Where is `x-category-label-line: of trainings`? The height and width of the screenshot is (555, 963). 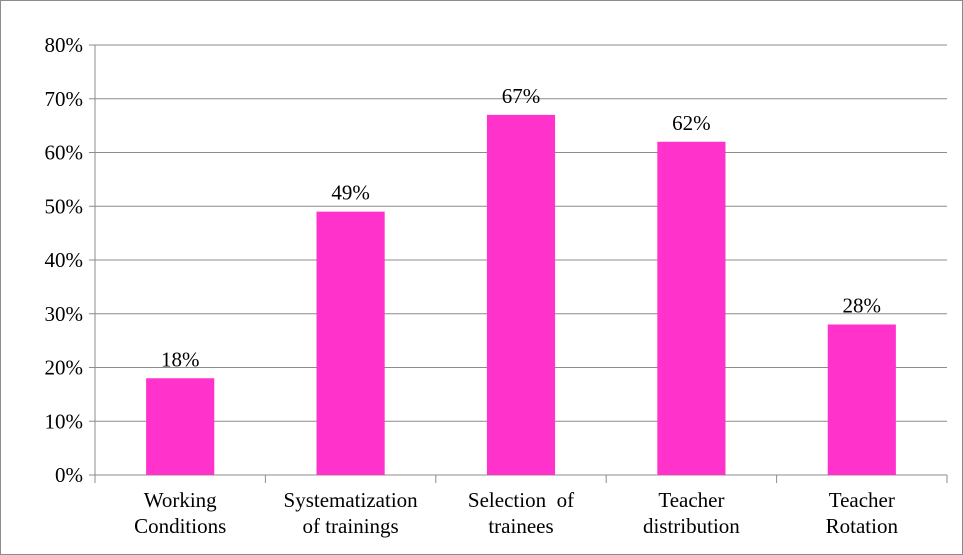 x-category-label-line: of trainings is located at coordinates (350, 526).